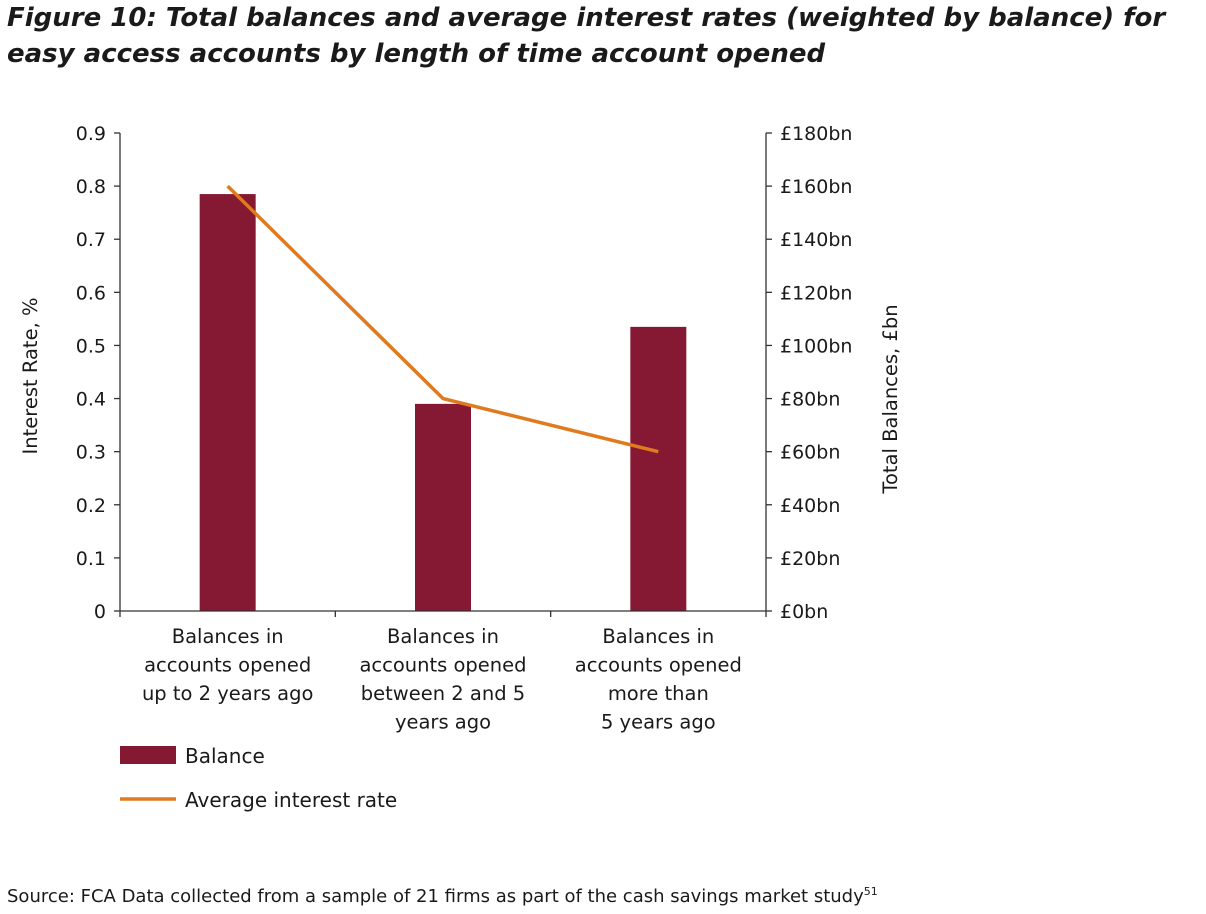 The height and width of the screenshot is (914, 1206). Describe the element at coordinates (890, 399) in the screenshot. I see `right-axis-title: Total Balances, £bn` at that location.